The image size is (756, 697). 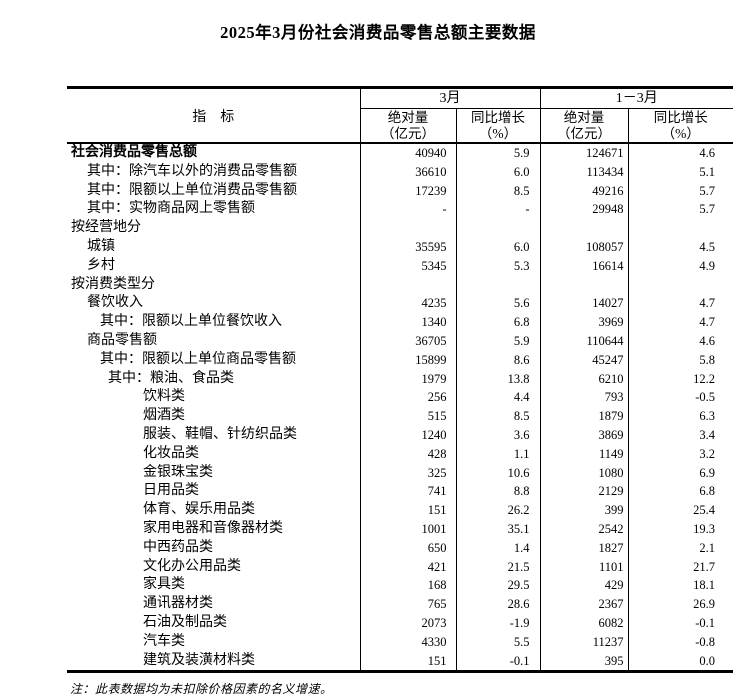 What do you see at coordinates (407, 285) in the screenshot?
I see `row-value` at bounding box center [407, 285].